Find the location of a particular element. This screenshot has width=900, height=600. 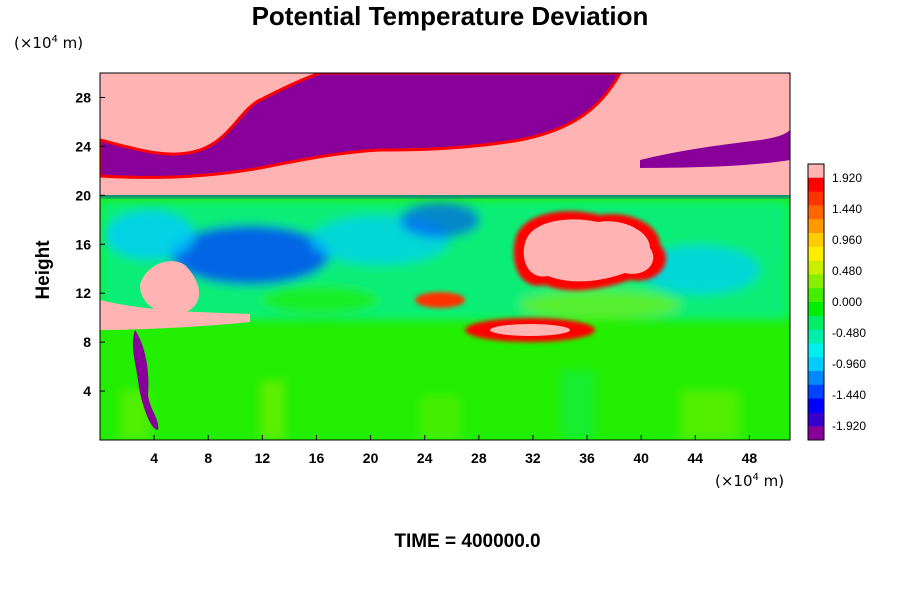

x-tick-label: 44 is located at coordinates (696, 458).